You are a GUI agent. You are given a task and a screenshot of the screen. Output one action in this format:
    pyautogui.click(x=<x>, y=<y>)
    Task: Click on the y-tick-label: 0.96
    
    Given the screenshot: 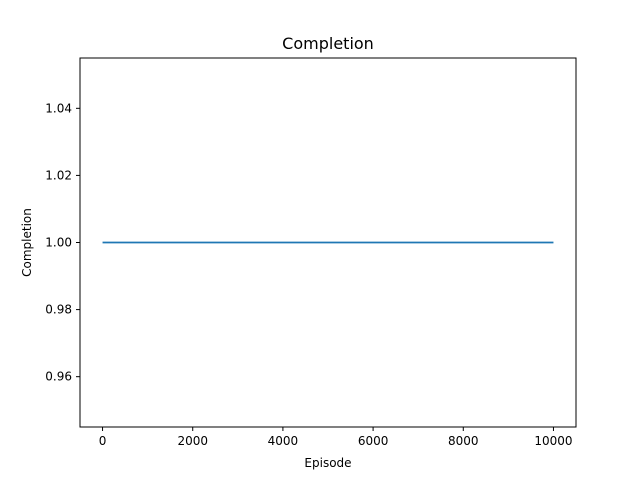 What is the action you would take?
    pyautogui.click(x=58, y=377)
    